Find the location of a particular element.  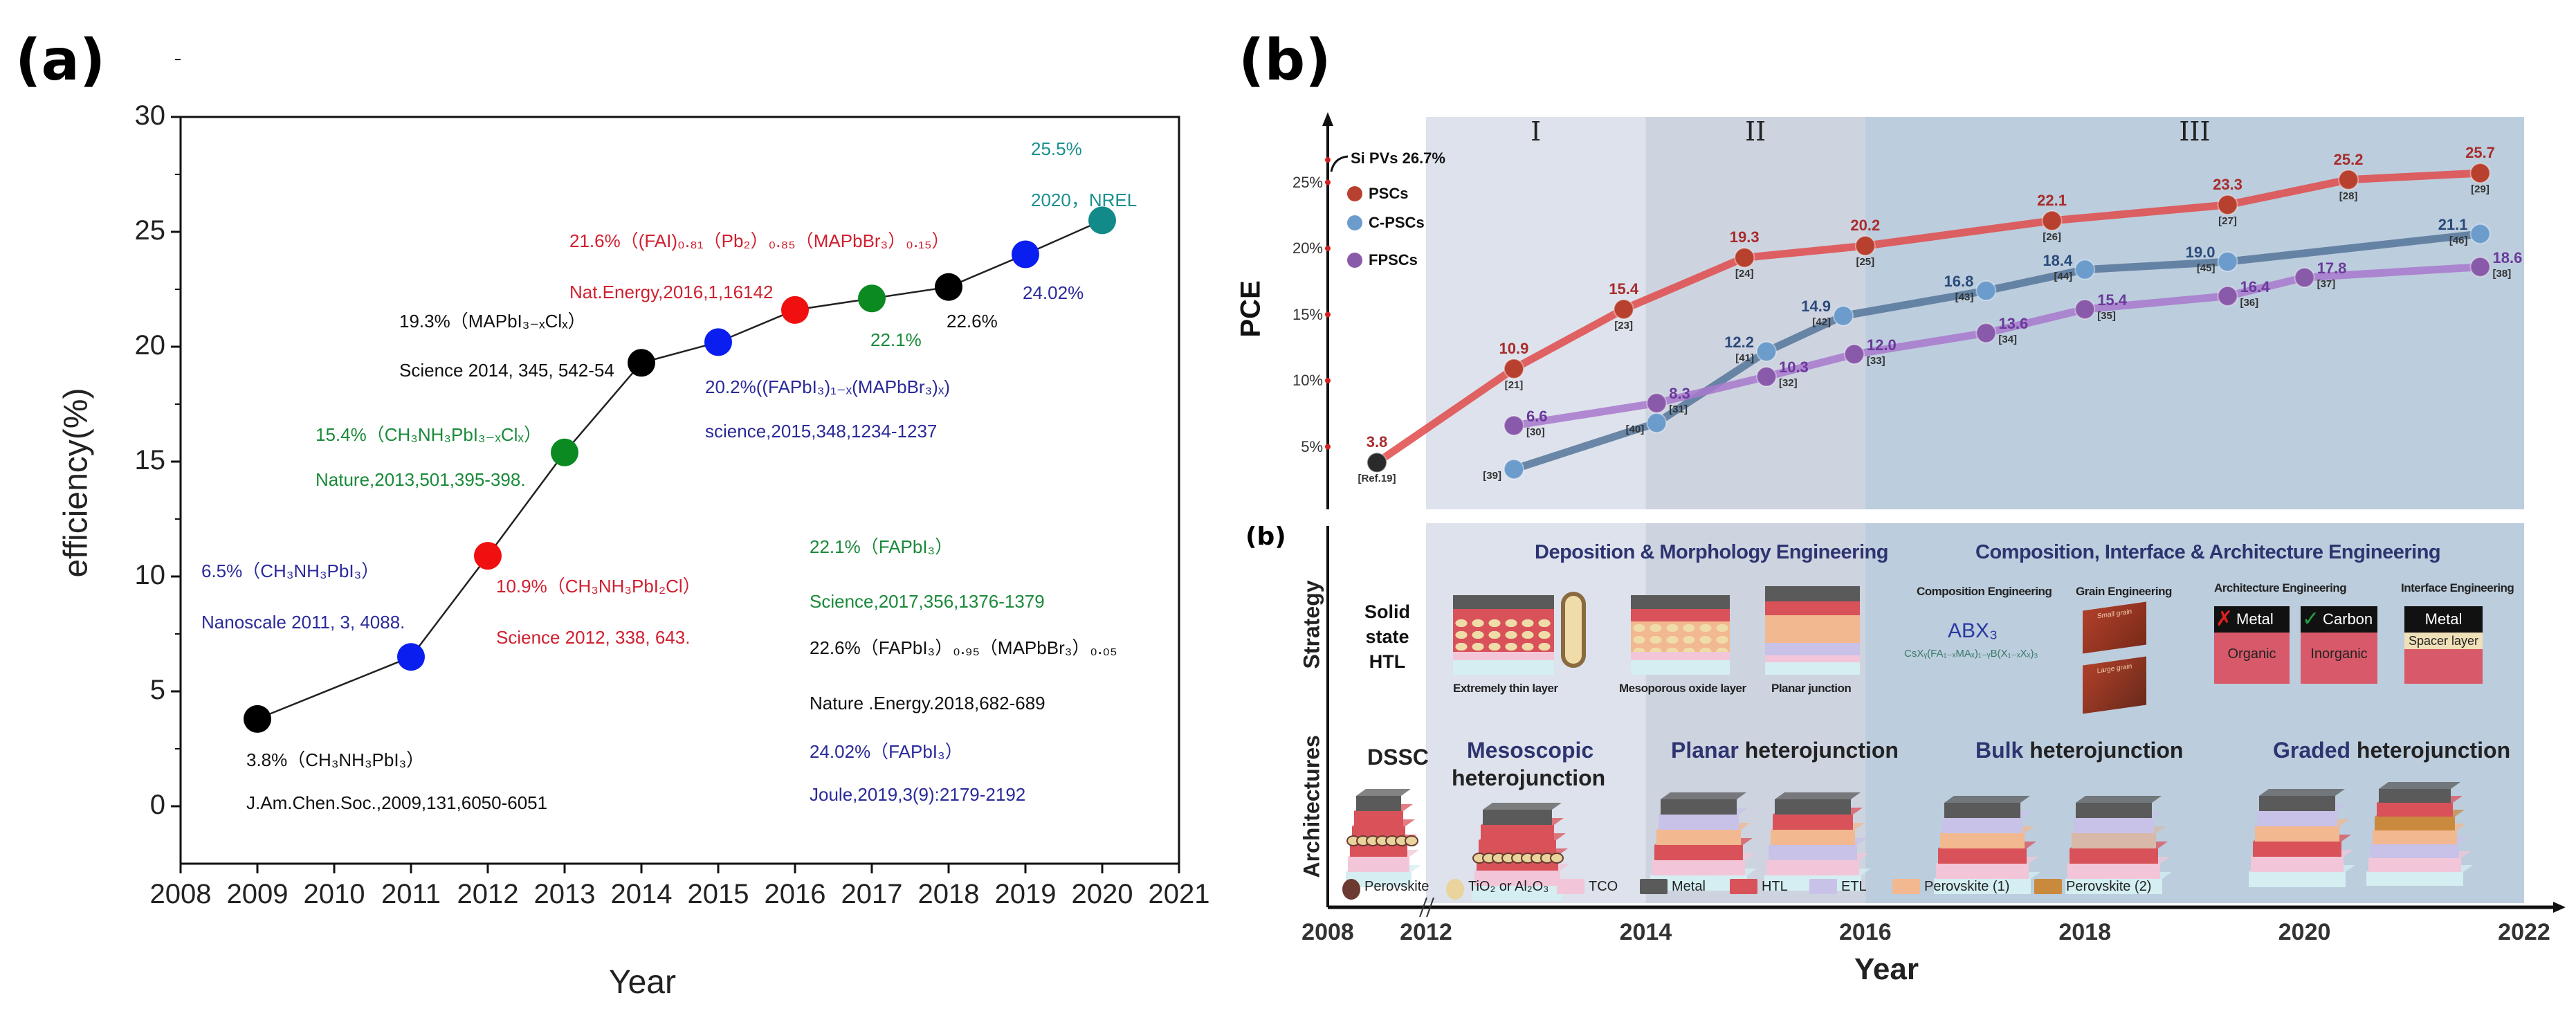

legend-marker-FPSCs is located at coordinates (1355, 260).